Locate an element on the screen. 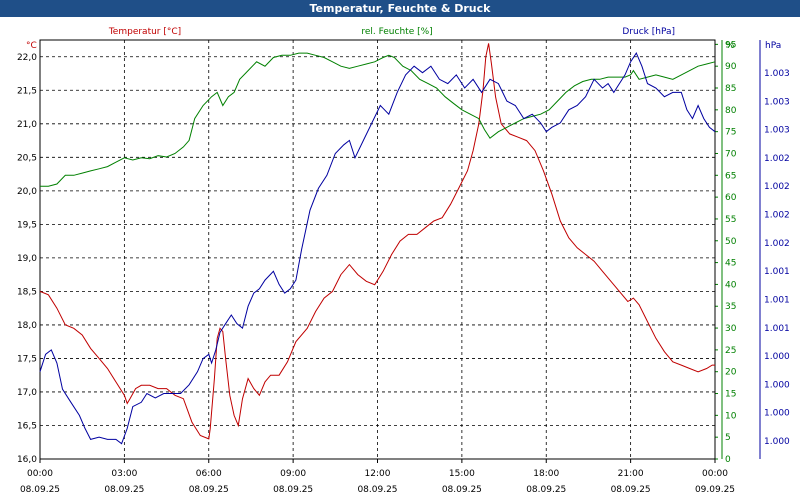 The image size is (800, 500). humidity-tick-label: 70 is located at coordinates (731, 154).